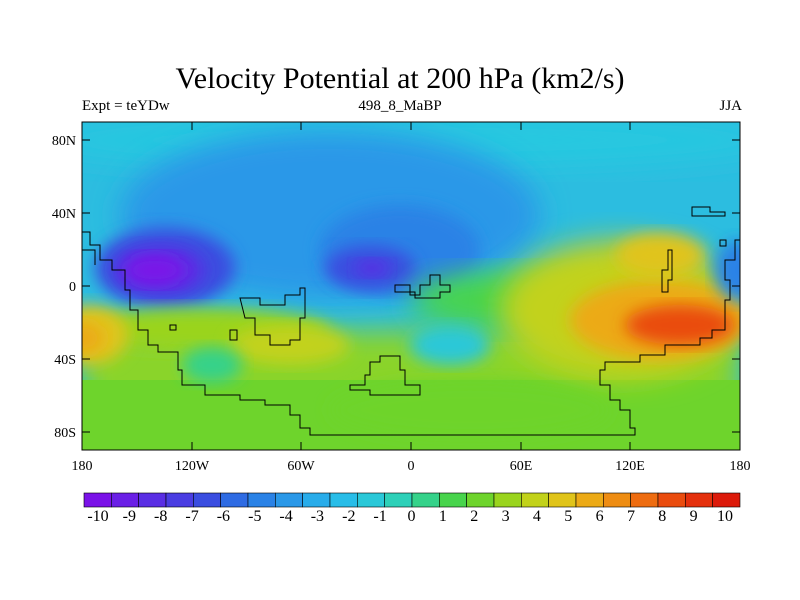  What do you see at coordinates (192, 466) in the screenshot?
I see `x-tick-label: 120W` at bounding box center [192, 466].